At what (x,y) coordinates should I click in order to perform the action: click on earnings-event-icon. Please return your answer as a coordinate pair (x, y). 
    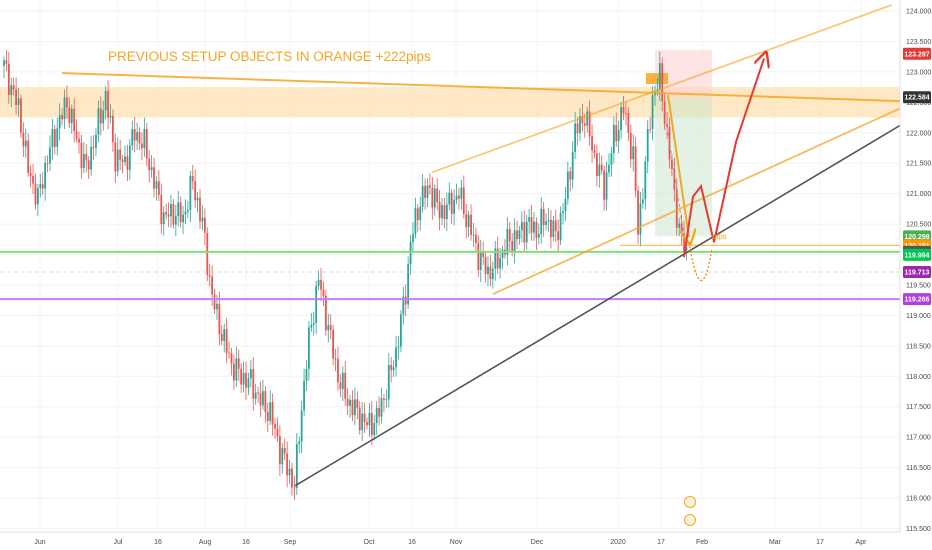
    Looking at the image, I should click on (690, 502).